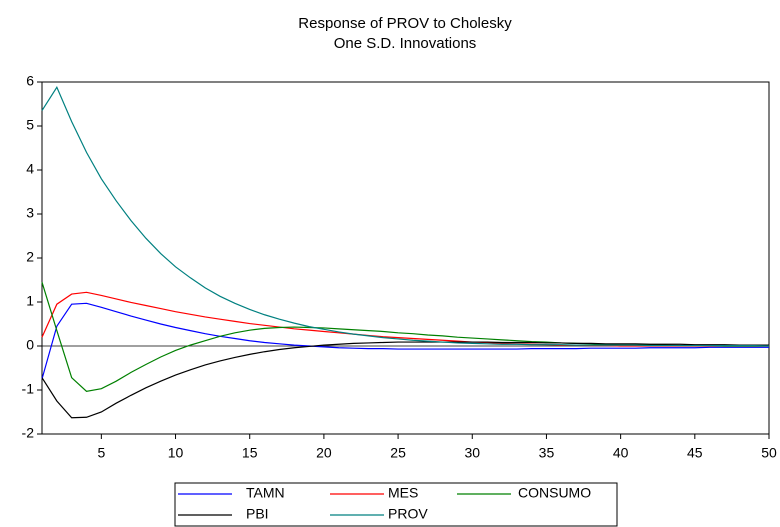 The height and width of the screenshot is (527, 780). What do you see at coordinates (30, 169) in the screenshot?
I see `y-tick-label: 4` at bounding box center [30, 169].